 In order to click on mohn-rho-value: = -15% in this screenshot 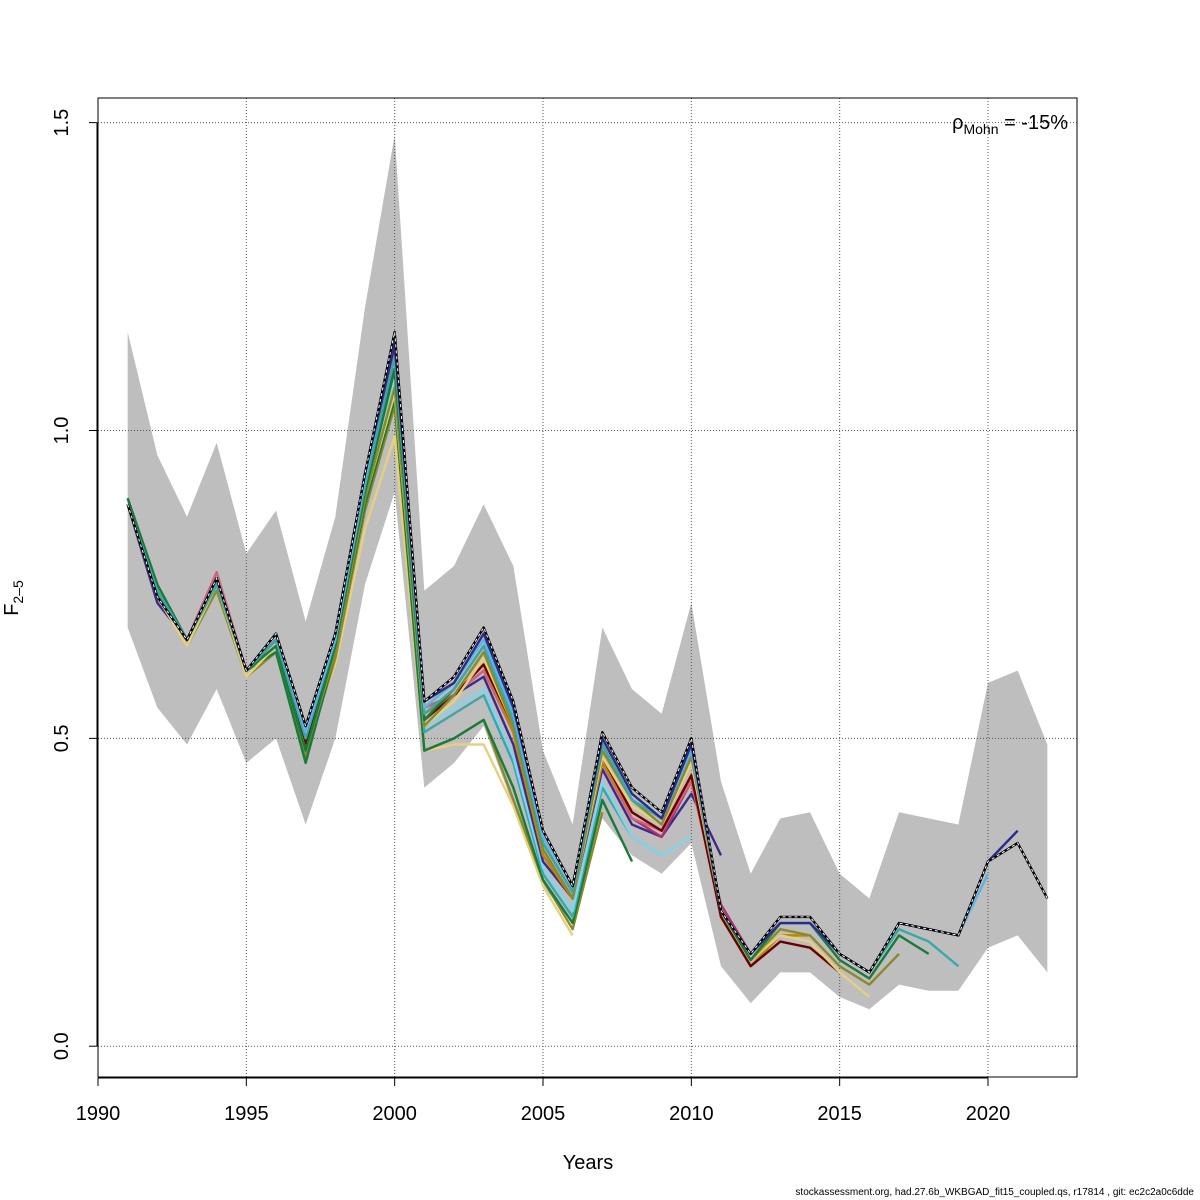, I will do `click(1034, 123)`.